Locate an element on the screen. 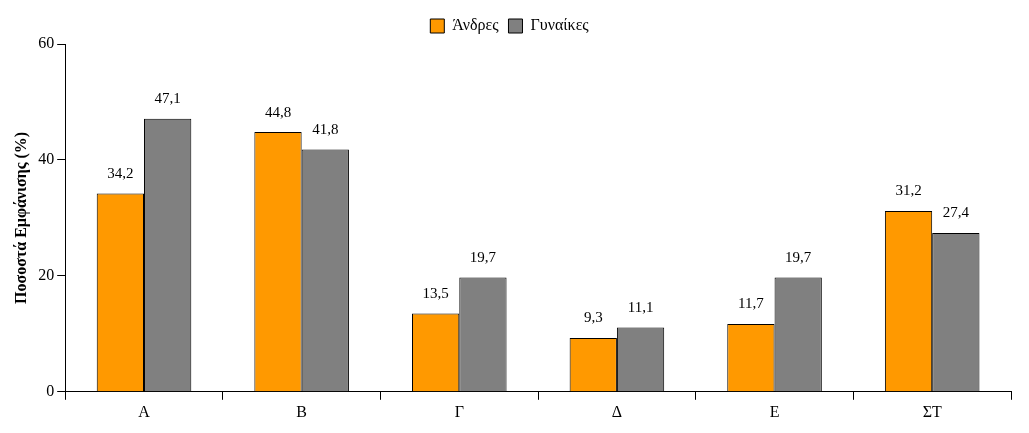 The image size is (1029, 433). y-tick-label: 20 is located at coordinates (46, 275).